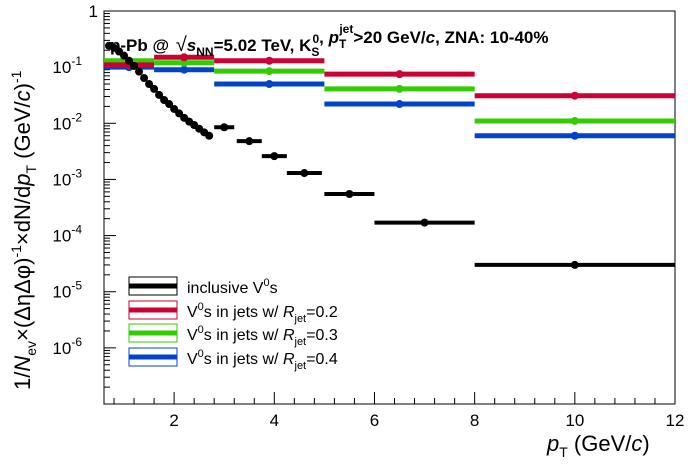  What do you see at coordinates (67, 346) in the screenshot?
I see `y-tick-label: 10⁻⁶` at bounding box center [67, 346].